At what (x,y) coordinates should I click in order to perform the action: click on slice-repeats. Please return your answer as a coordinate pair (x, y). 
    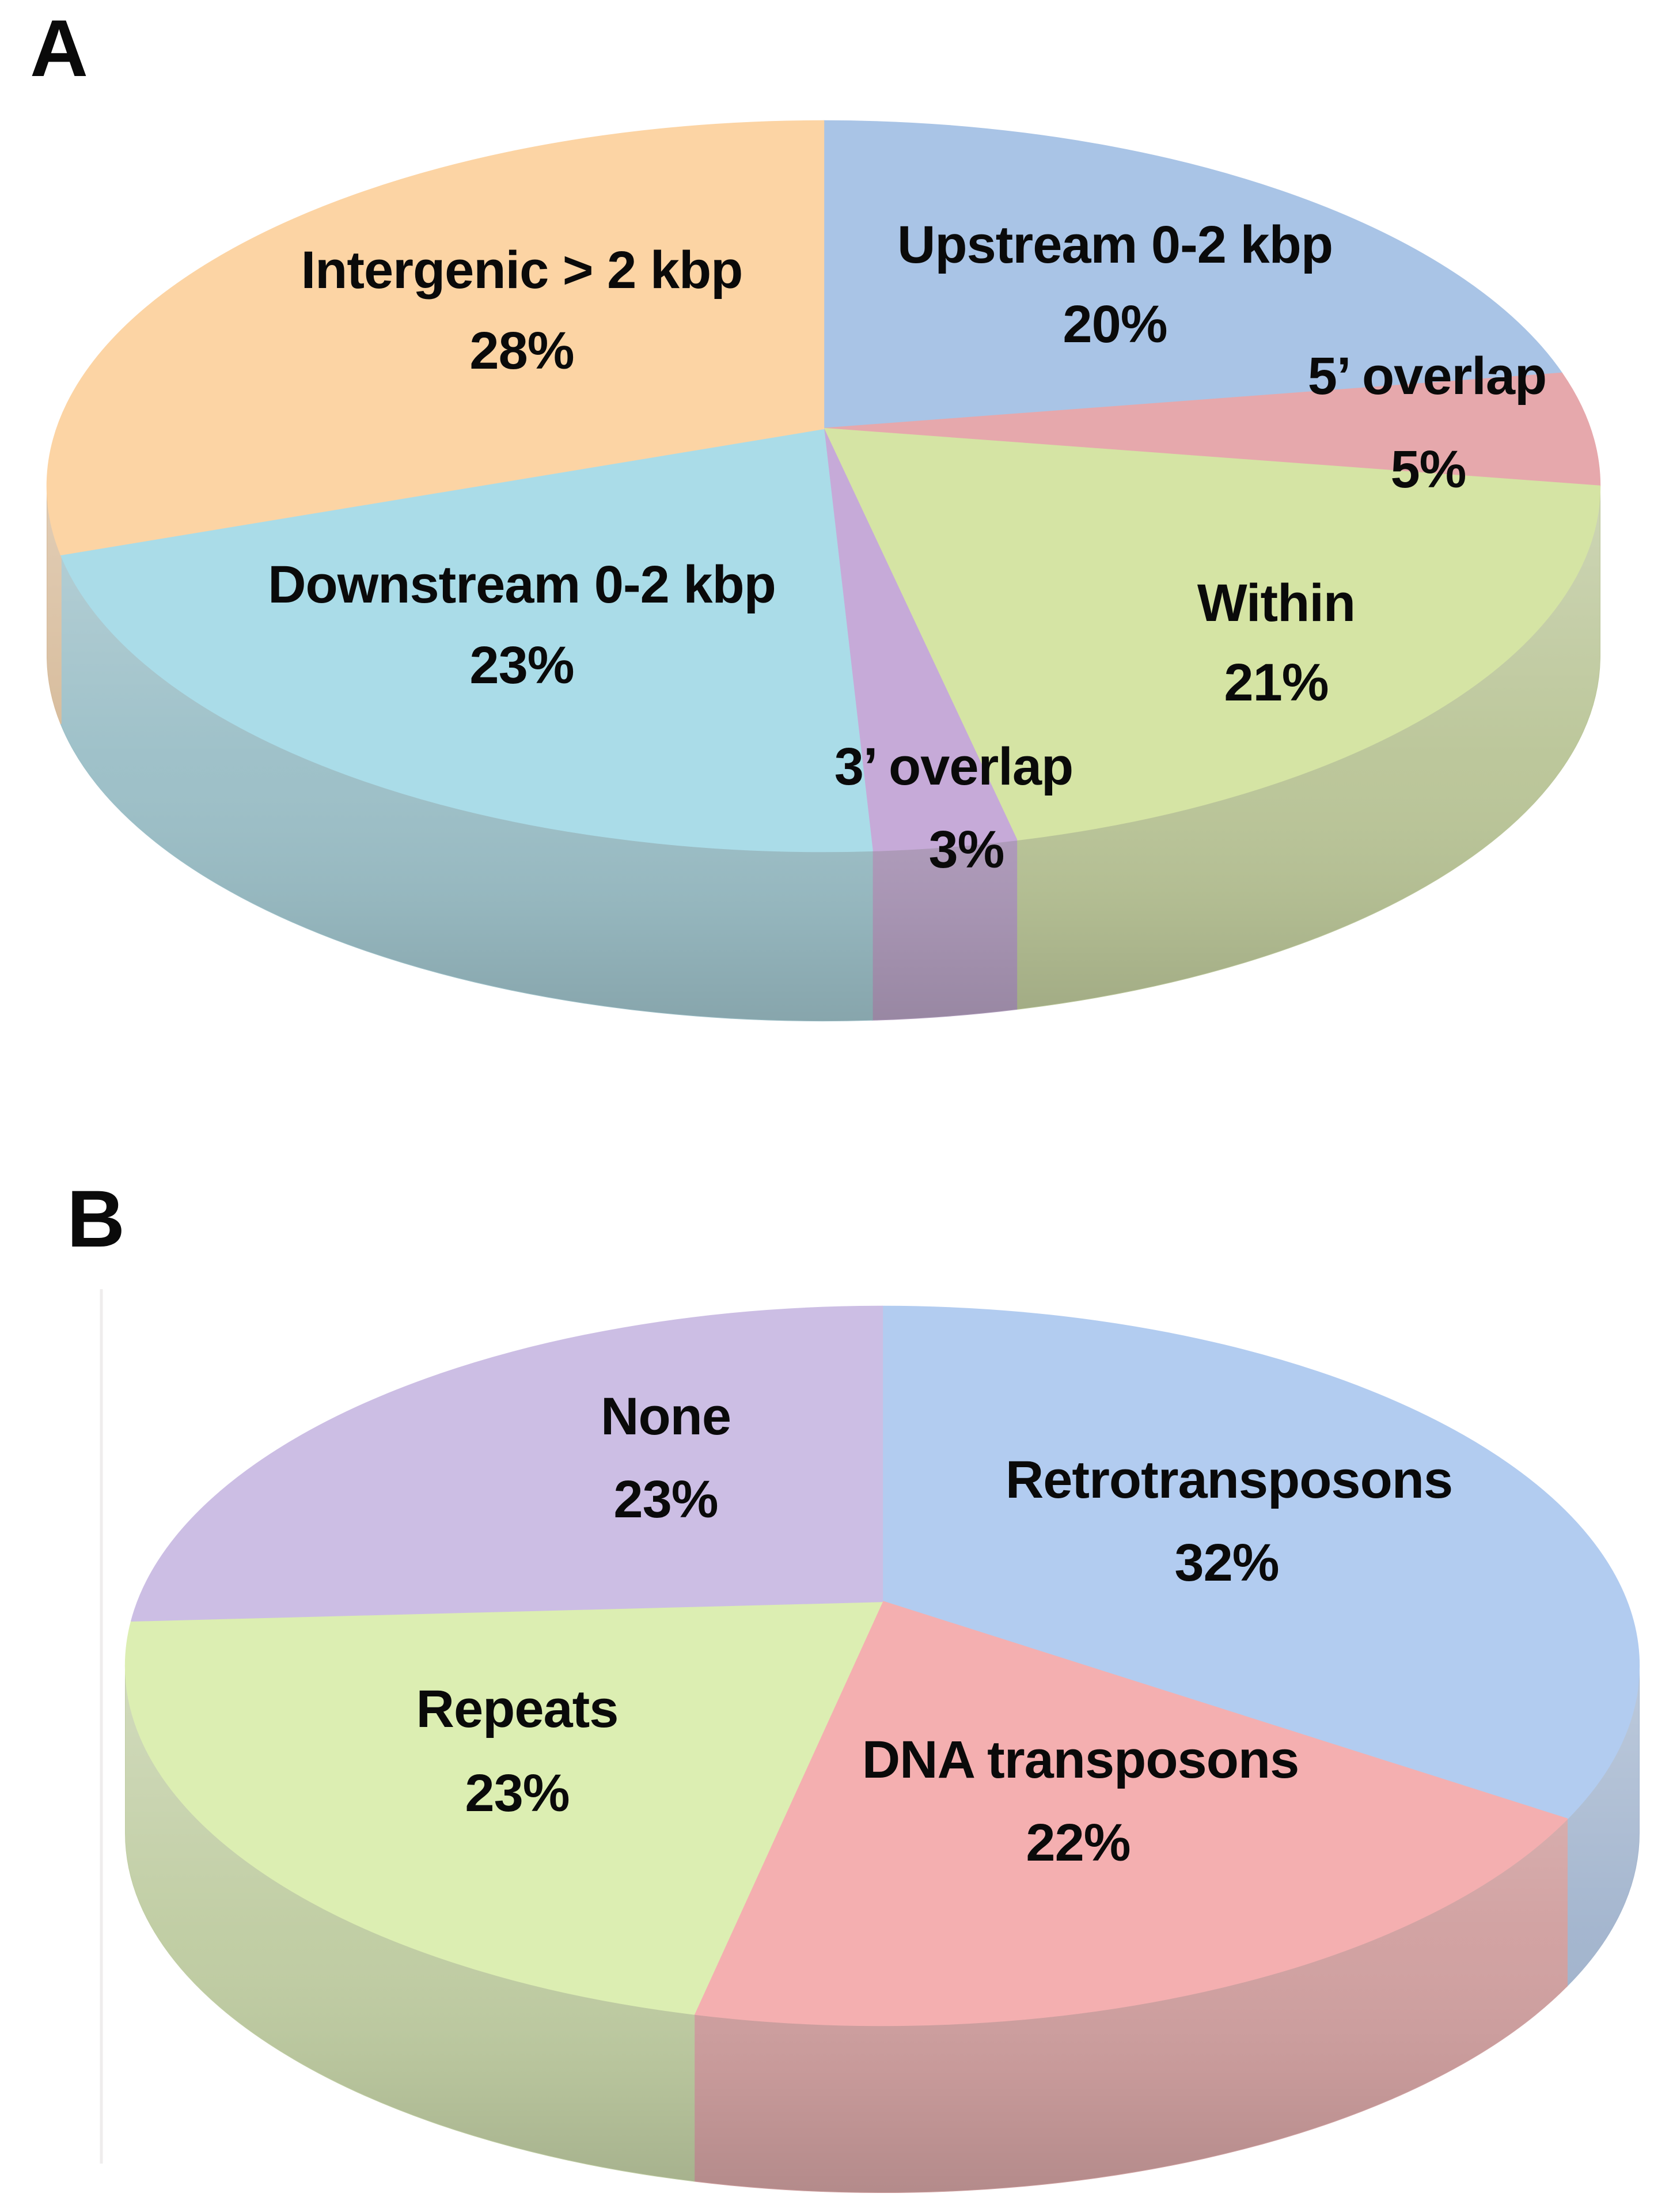
    Looking at the image, I should click on (503, 1807).